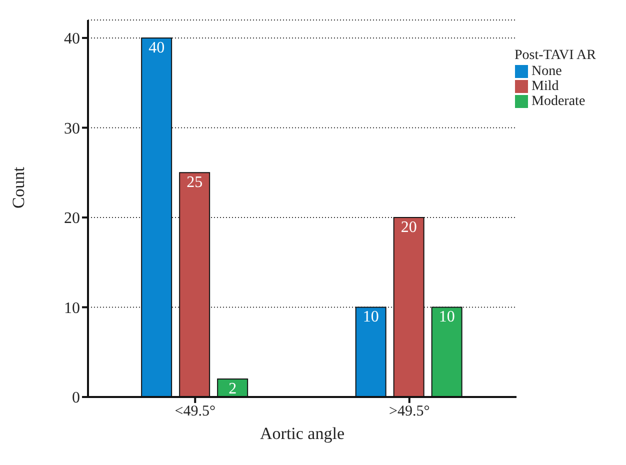 The width and height of the screenshot is (626, 465). What do you see at coordinates (72, 129) in the screenshot?
I see `y-tick-label: 30` at bounding box center [72, 129].